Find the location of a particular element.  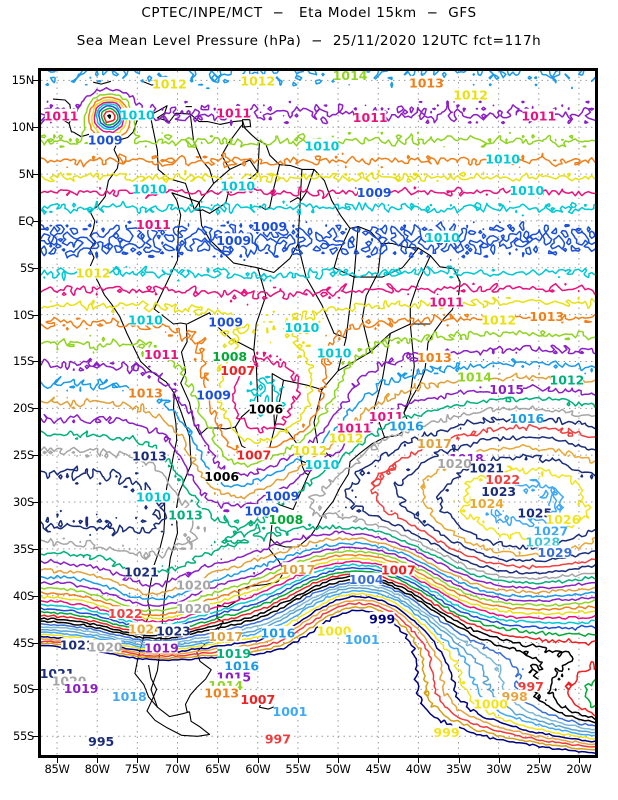

contour-label: 998 is located at coordinates (515, 696).